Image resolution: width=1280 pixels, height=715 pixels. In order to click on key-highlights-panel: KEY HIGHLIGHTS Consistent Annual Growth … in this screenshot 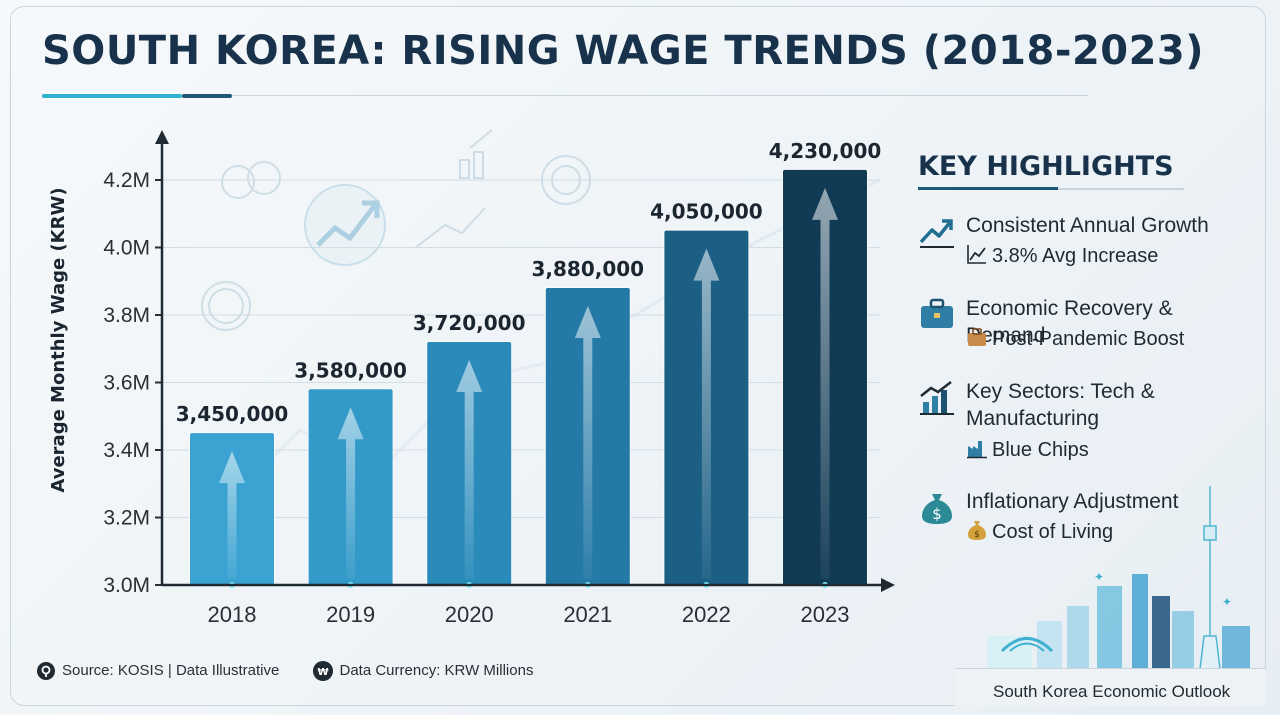, I will do `click(1088, 346)`.